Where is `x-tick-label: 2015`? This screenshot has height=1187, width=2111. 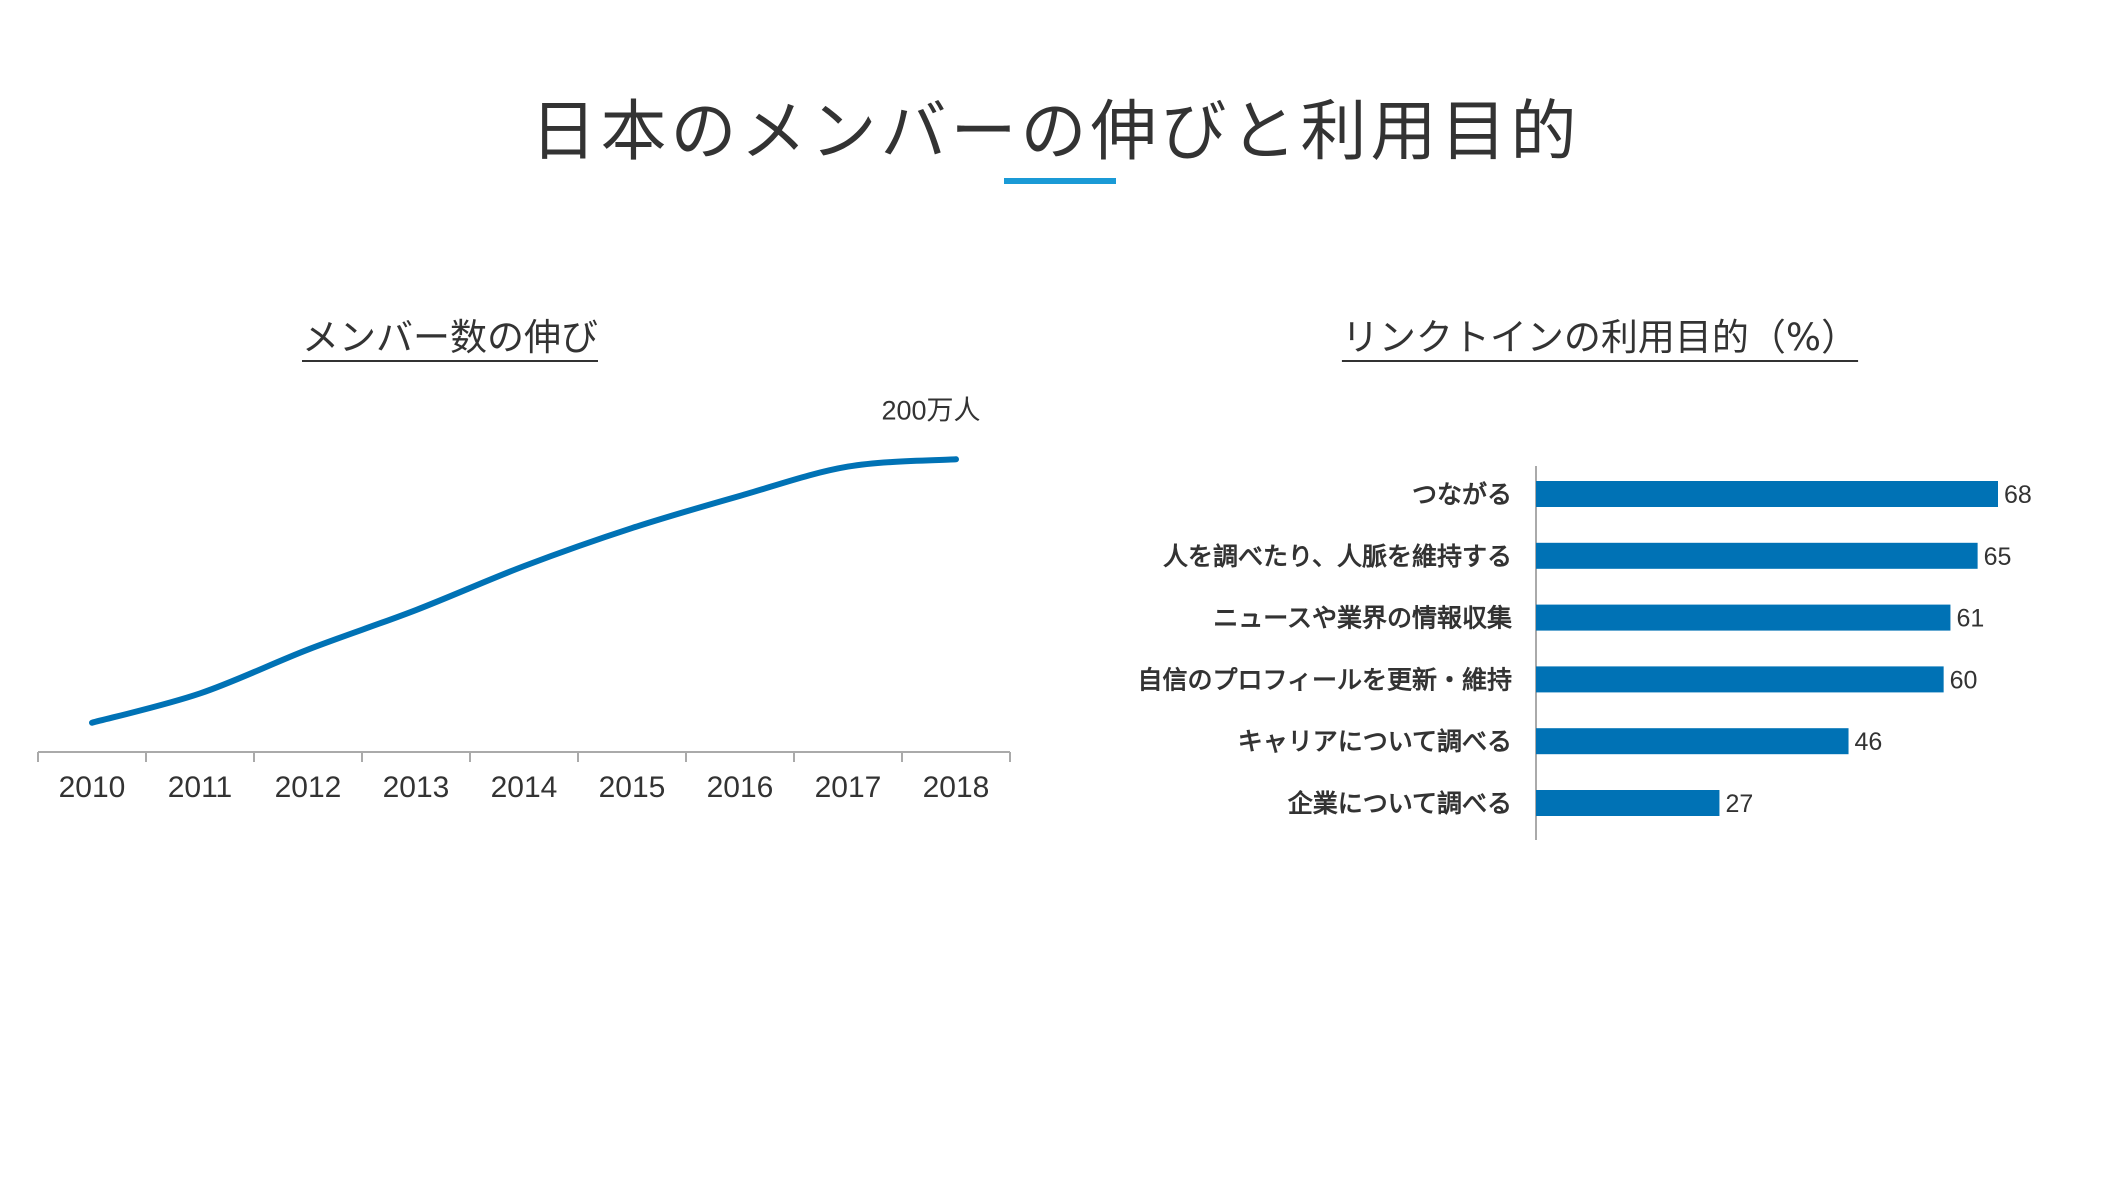
x-tick-label: 2015 is located at coordinates (632, 787).